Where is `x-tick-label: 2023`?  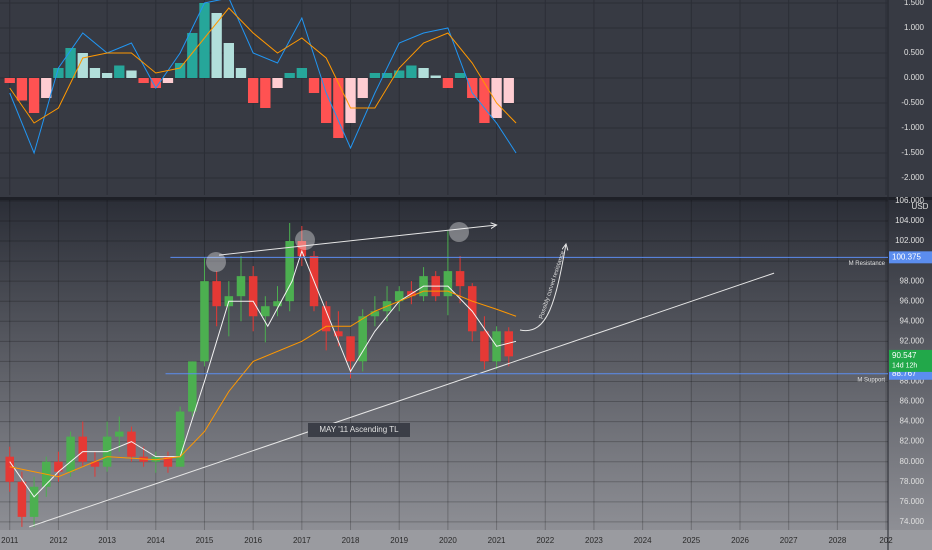 x-tick-label: 2023 is located at coordinates (594, 540).